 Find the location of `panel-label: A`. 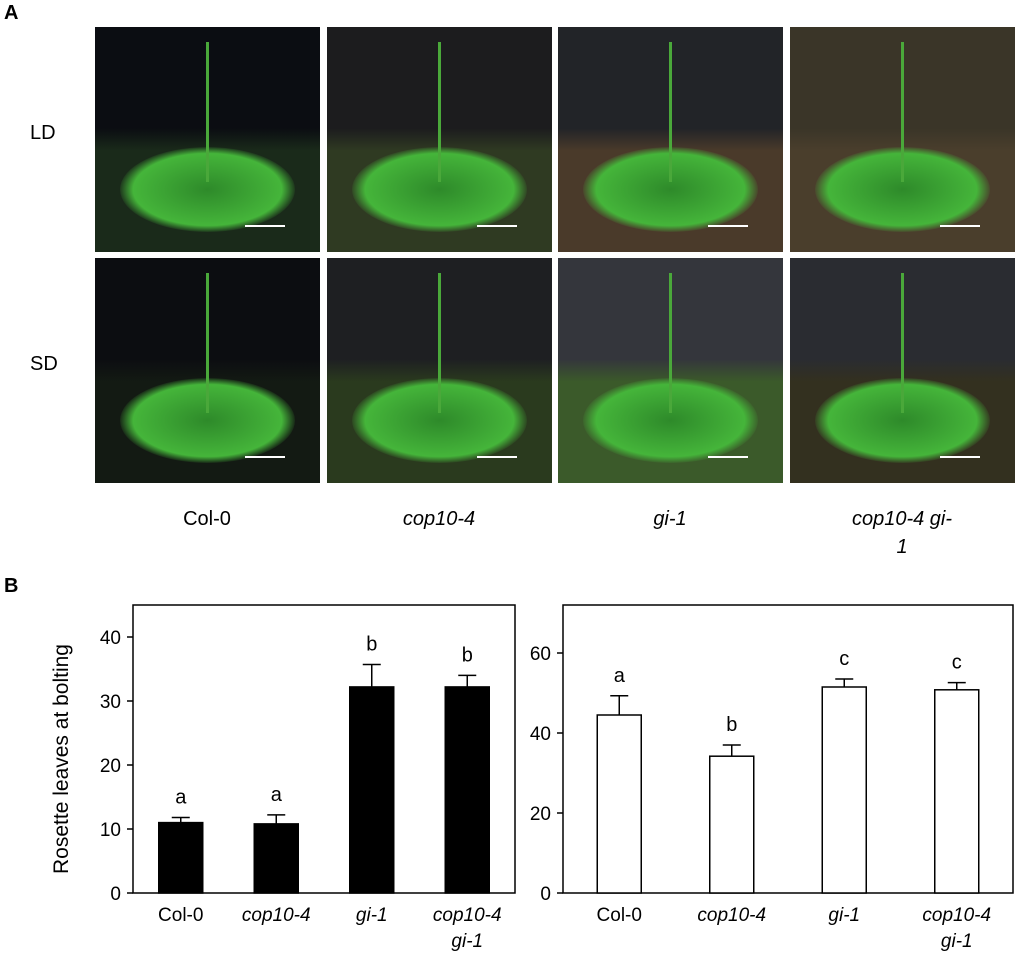

panel-label: A is located at coordinates (11, 13).